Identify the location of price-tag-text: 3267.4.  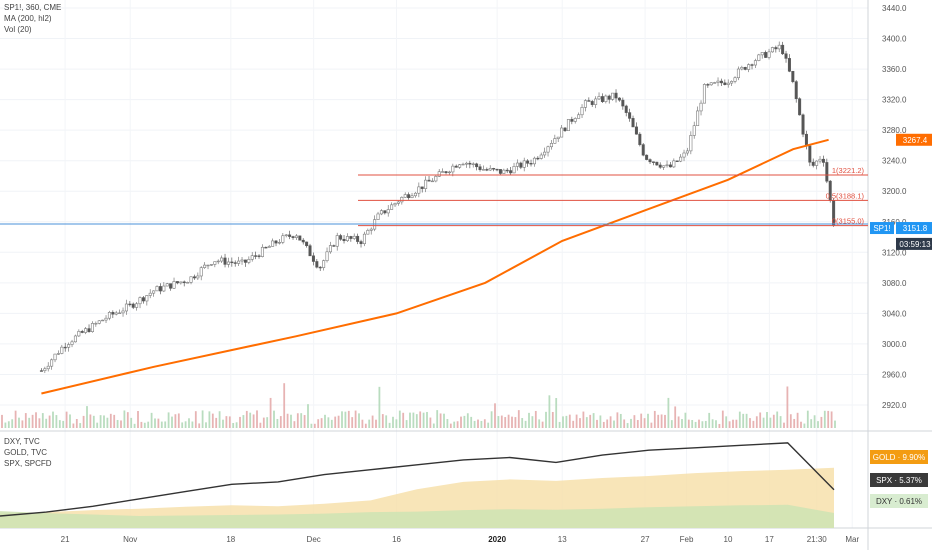
(915, 140).